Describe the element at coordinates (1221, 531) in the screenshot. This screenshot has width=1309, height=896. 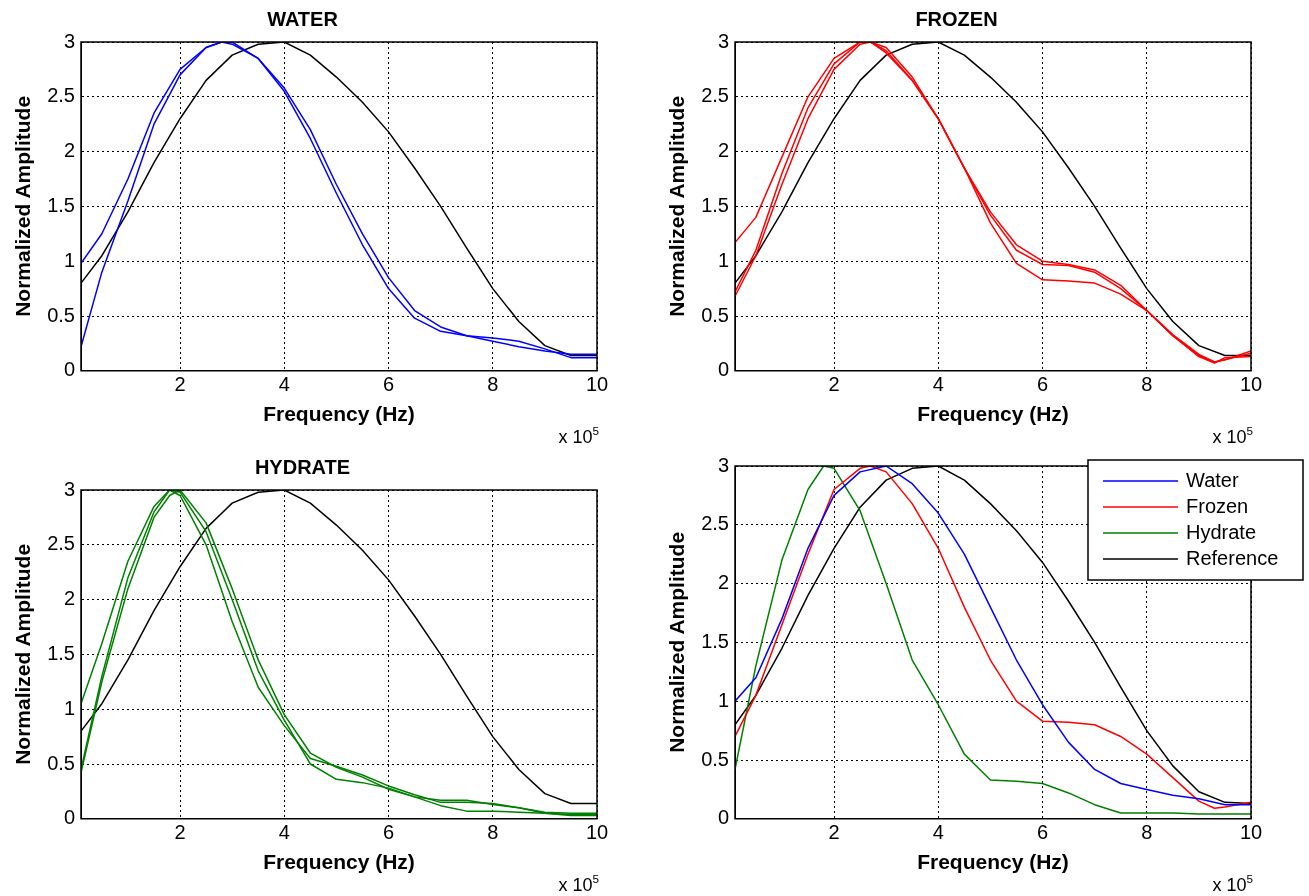
I see `legend-label: Hydrate` at that location.